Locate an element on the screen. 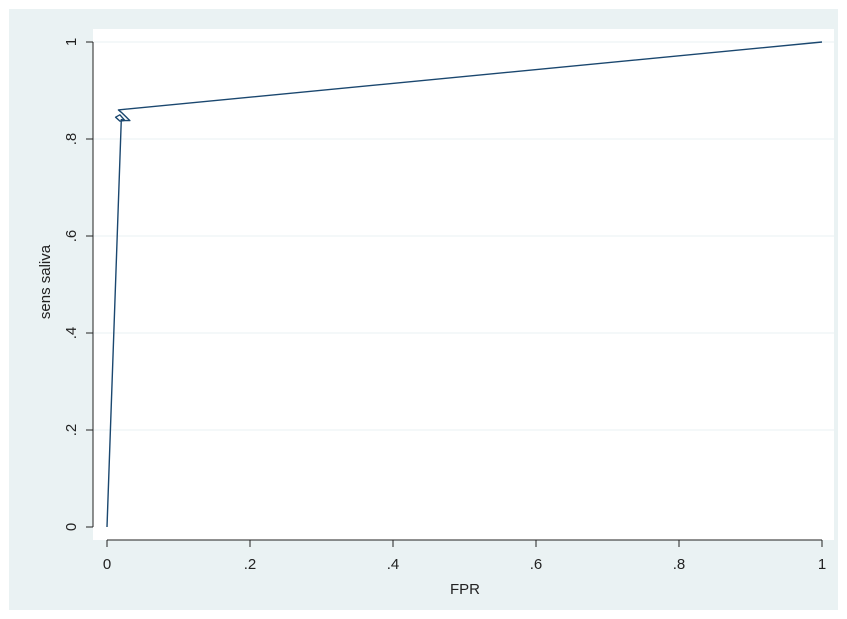  x-tick-label: 0 is located at coordinates (107, 564).